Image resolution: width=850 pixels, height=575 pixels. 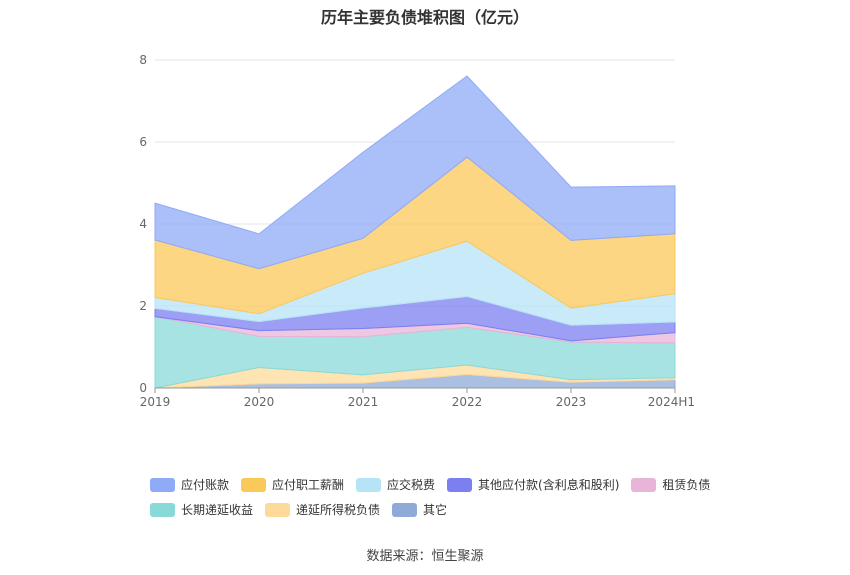 I want to click on y-tick-label: 6, so click(x=143, y=142).